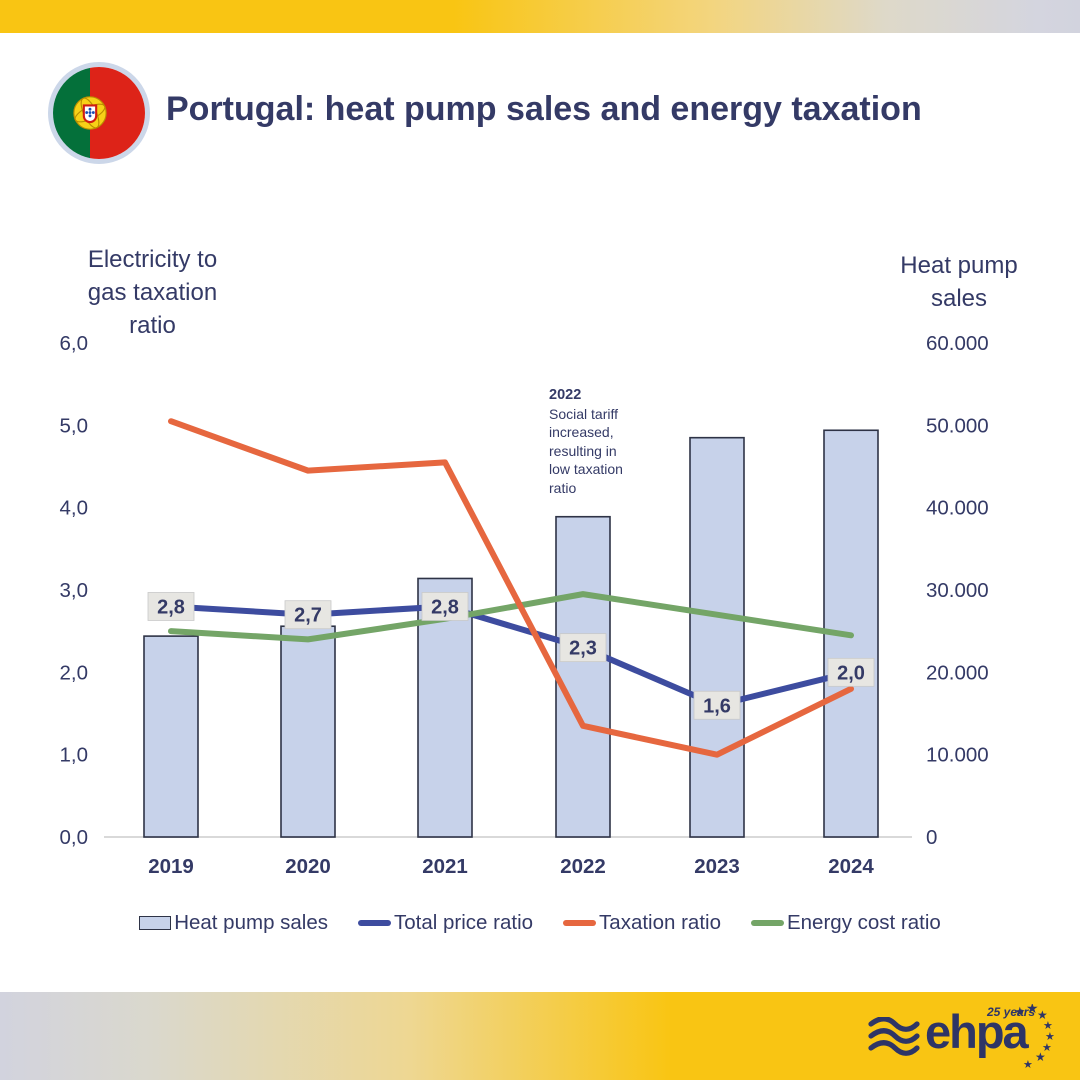 Image resolution: width=1080 pixels, height=1080 pixels. I want to click on legend-item-total-price-ratio: Total price ratio, so click(445, 923).